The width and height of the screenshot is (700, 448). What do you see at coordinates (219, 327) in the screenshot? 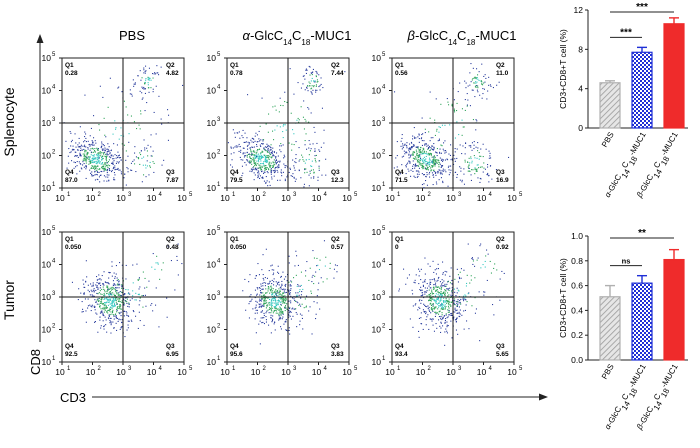
I see `y-tick-exponent: 2` at bounding box center [219, 327].